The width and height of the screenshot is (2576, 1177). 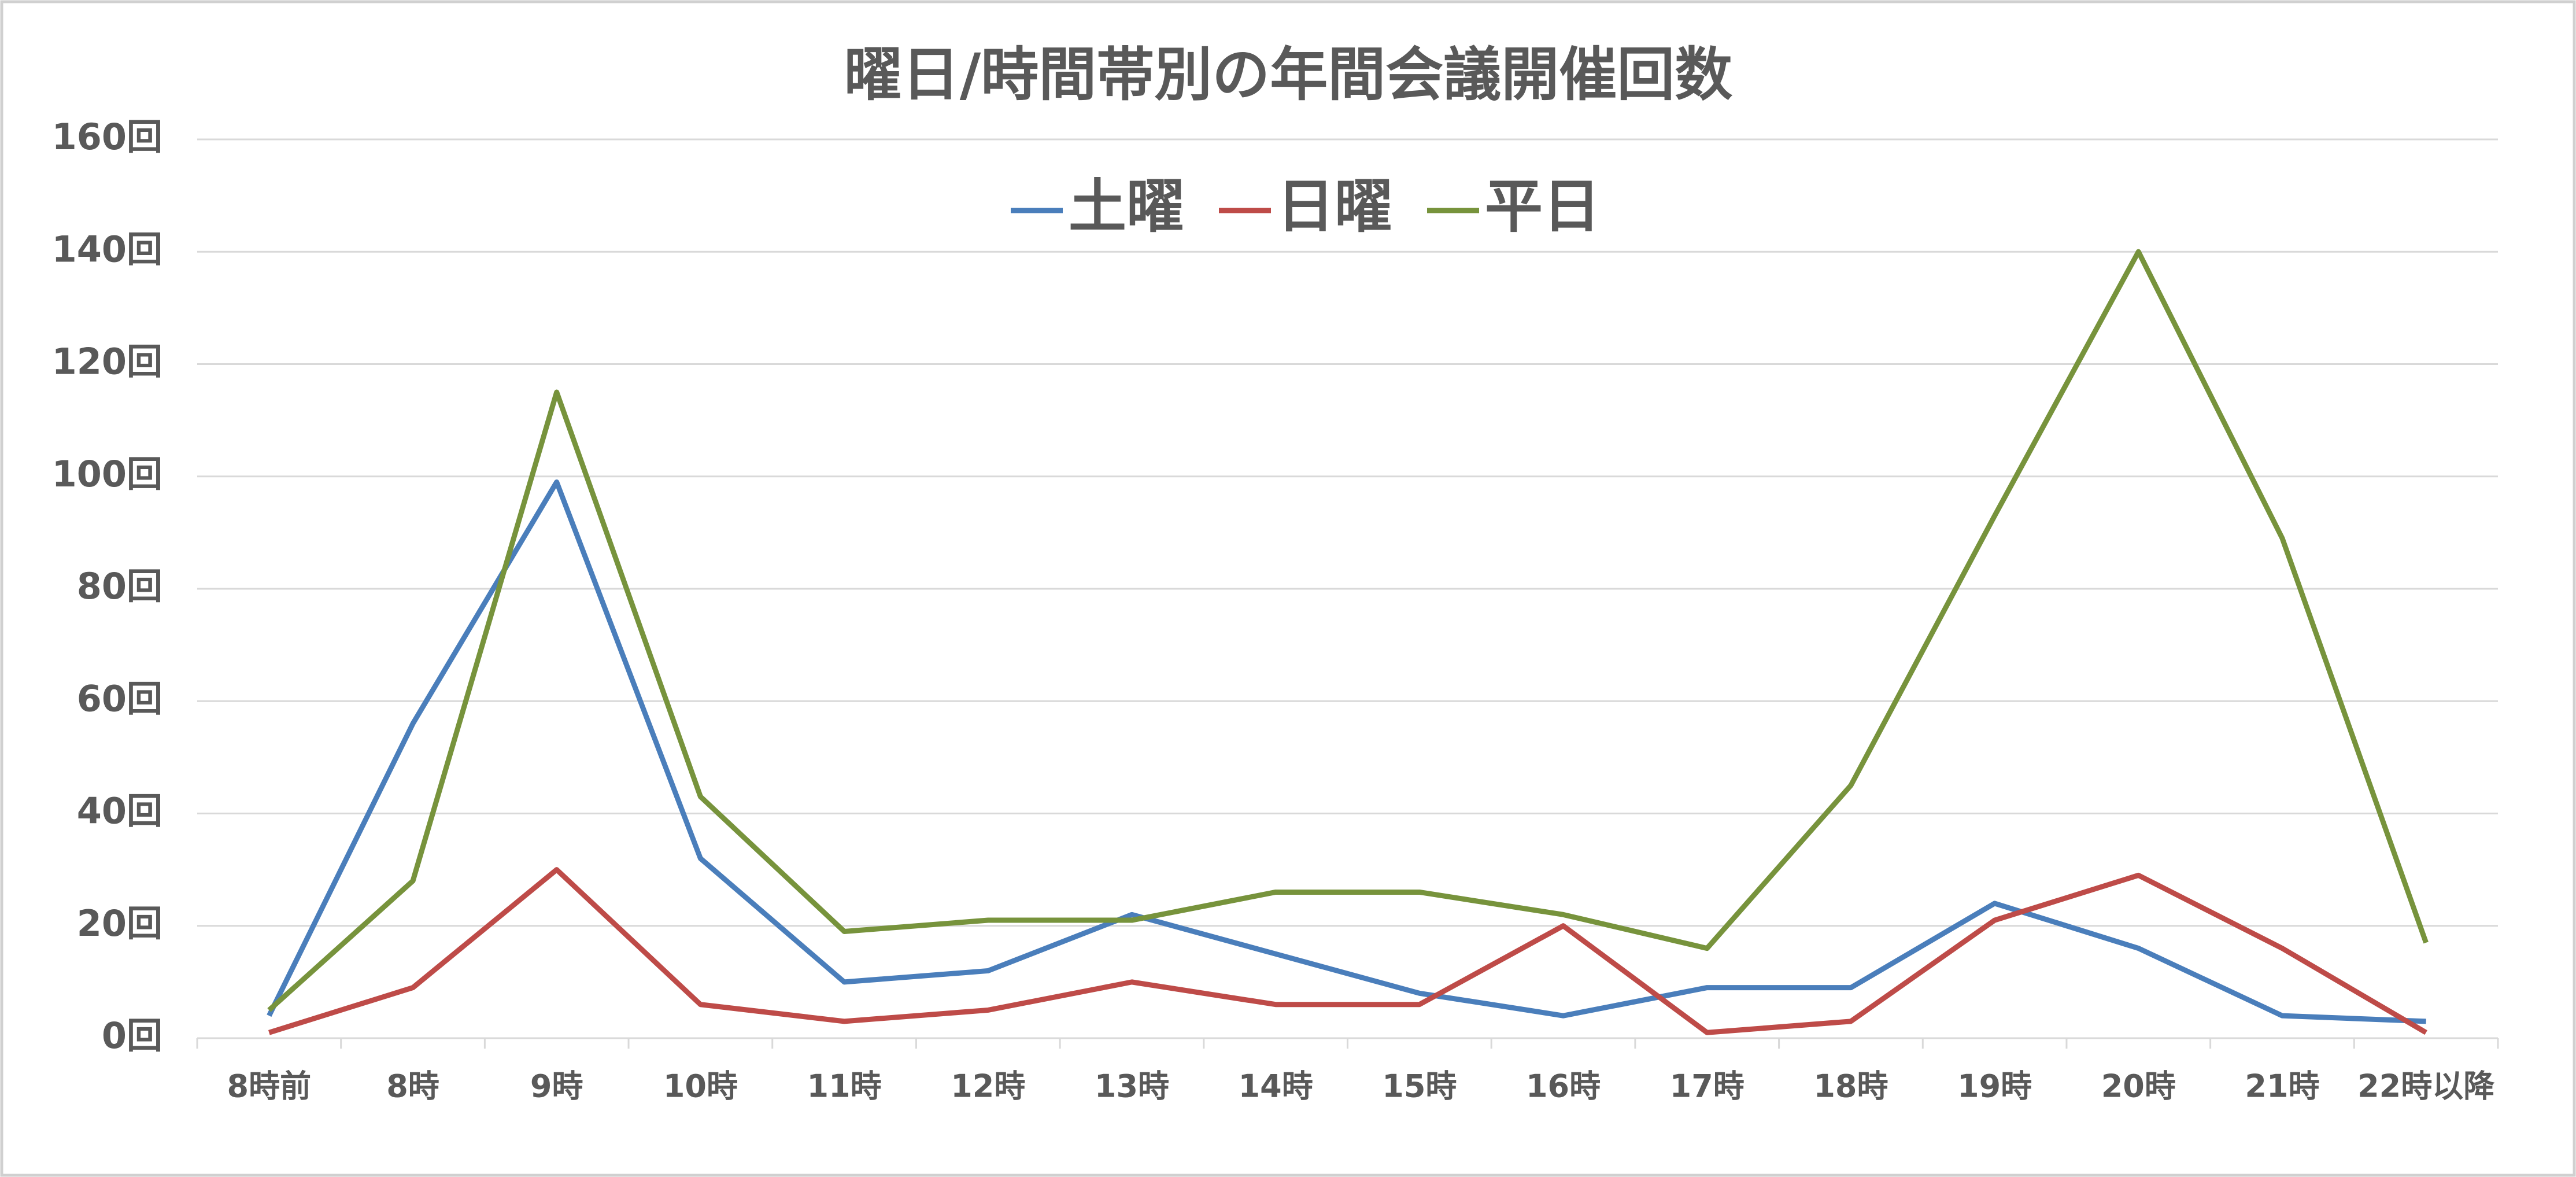 I want to click on y-tick-label: 160回, so click(x=107, y=137).